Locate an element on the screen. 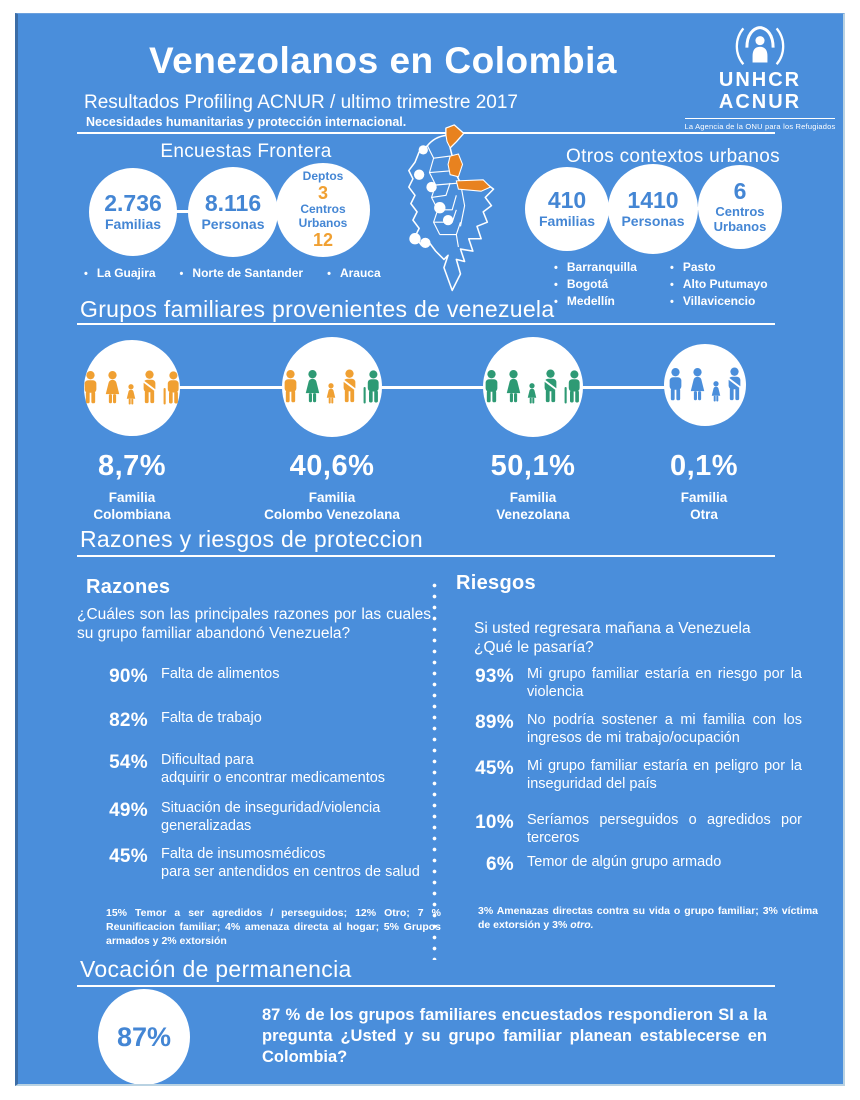 Image resolution: width=860 pixels, height=1100 pixels. list-item: • La Guajira is located at coordinates (120, 273).